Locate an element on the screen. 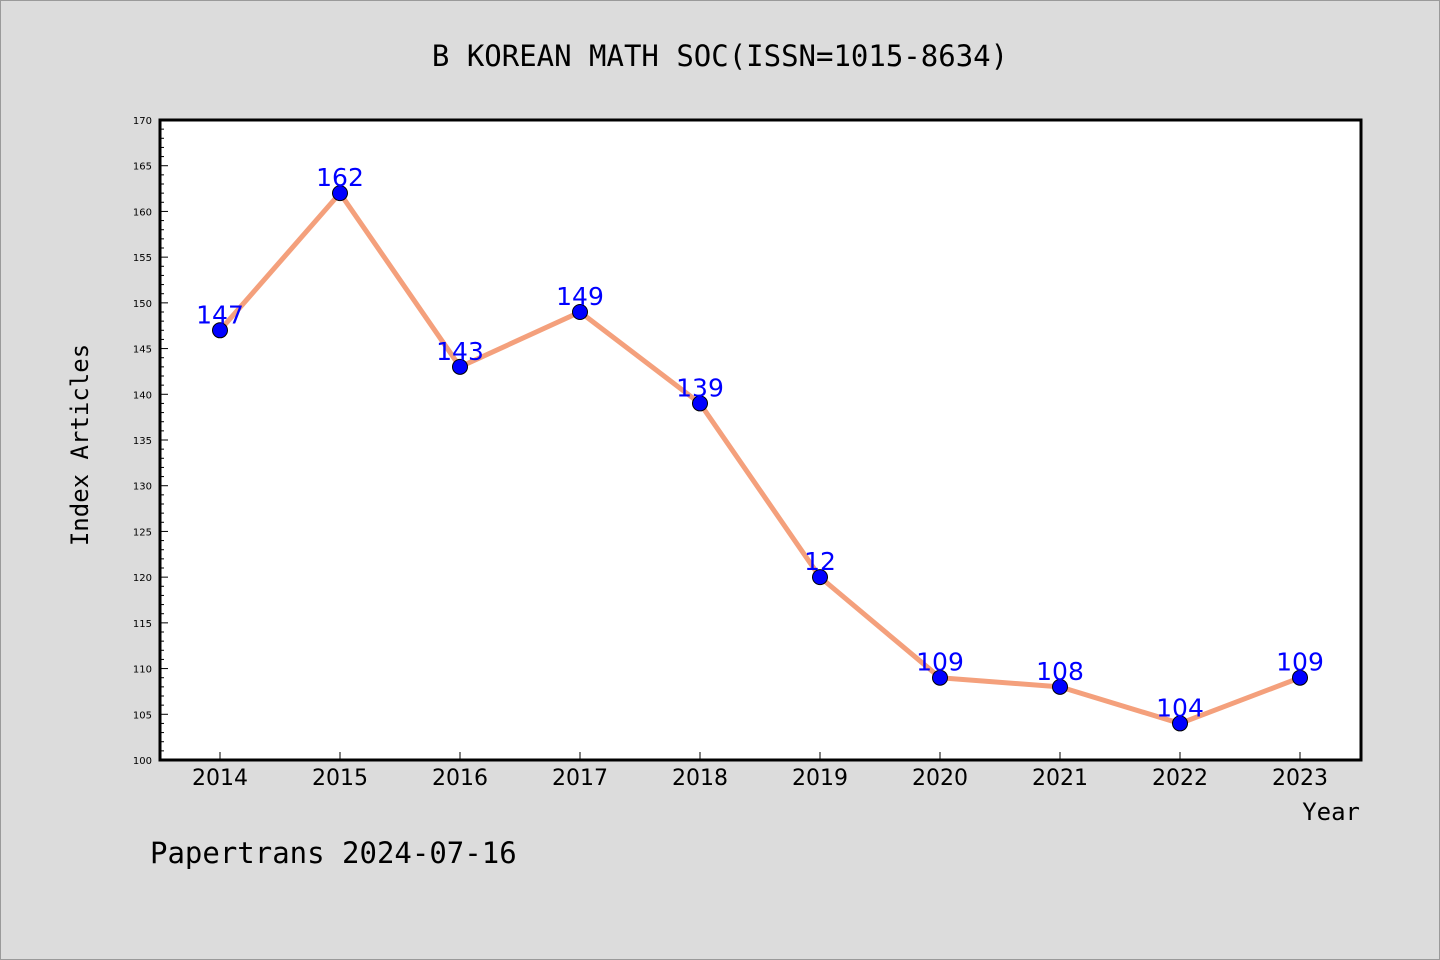 The image size is (1440, 960). y-tick-label: 140 is located at coordinates (142, 395).